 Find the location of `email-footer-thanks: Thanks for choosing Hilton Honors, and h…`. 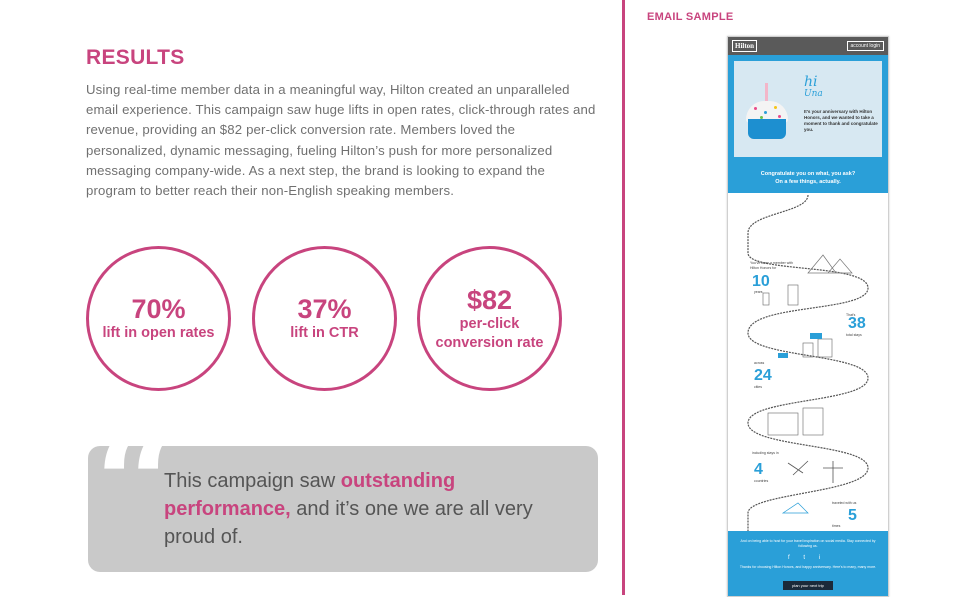

email-footer-thanks: Thanks for choosing Hilton Honors, and h… is located at coordinates (808, 567).